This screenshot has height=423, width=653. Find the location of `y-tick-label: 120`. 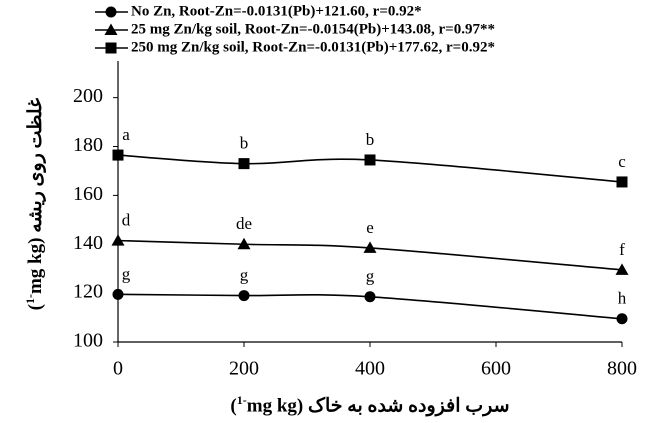

y-tick-label: 120 is located at coordinates (88, 292).